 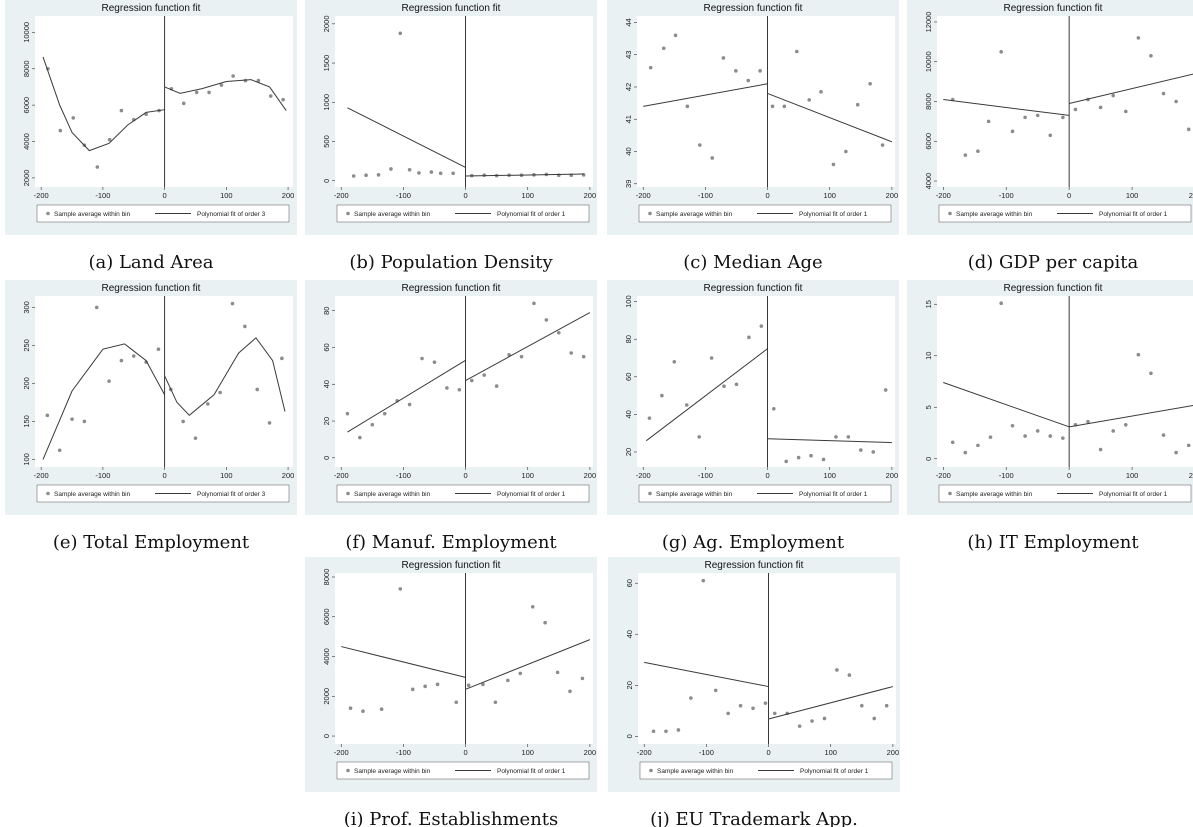 I want to click on chart-title: Regression function fit, so click(x=151, y=8).